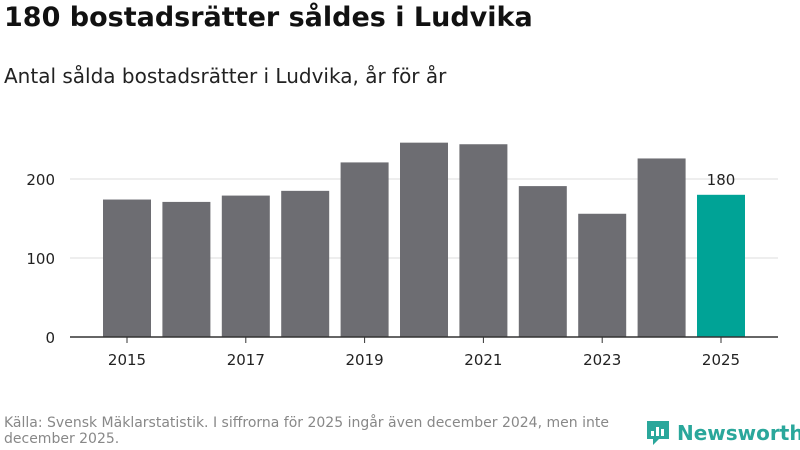 The image size is (800, 450). What do you see at coordinates (483, 360) in the screenshot?
I see `x-tick-label: 2021` at bounding box center [483, 360].